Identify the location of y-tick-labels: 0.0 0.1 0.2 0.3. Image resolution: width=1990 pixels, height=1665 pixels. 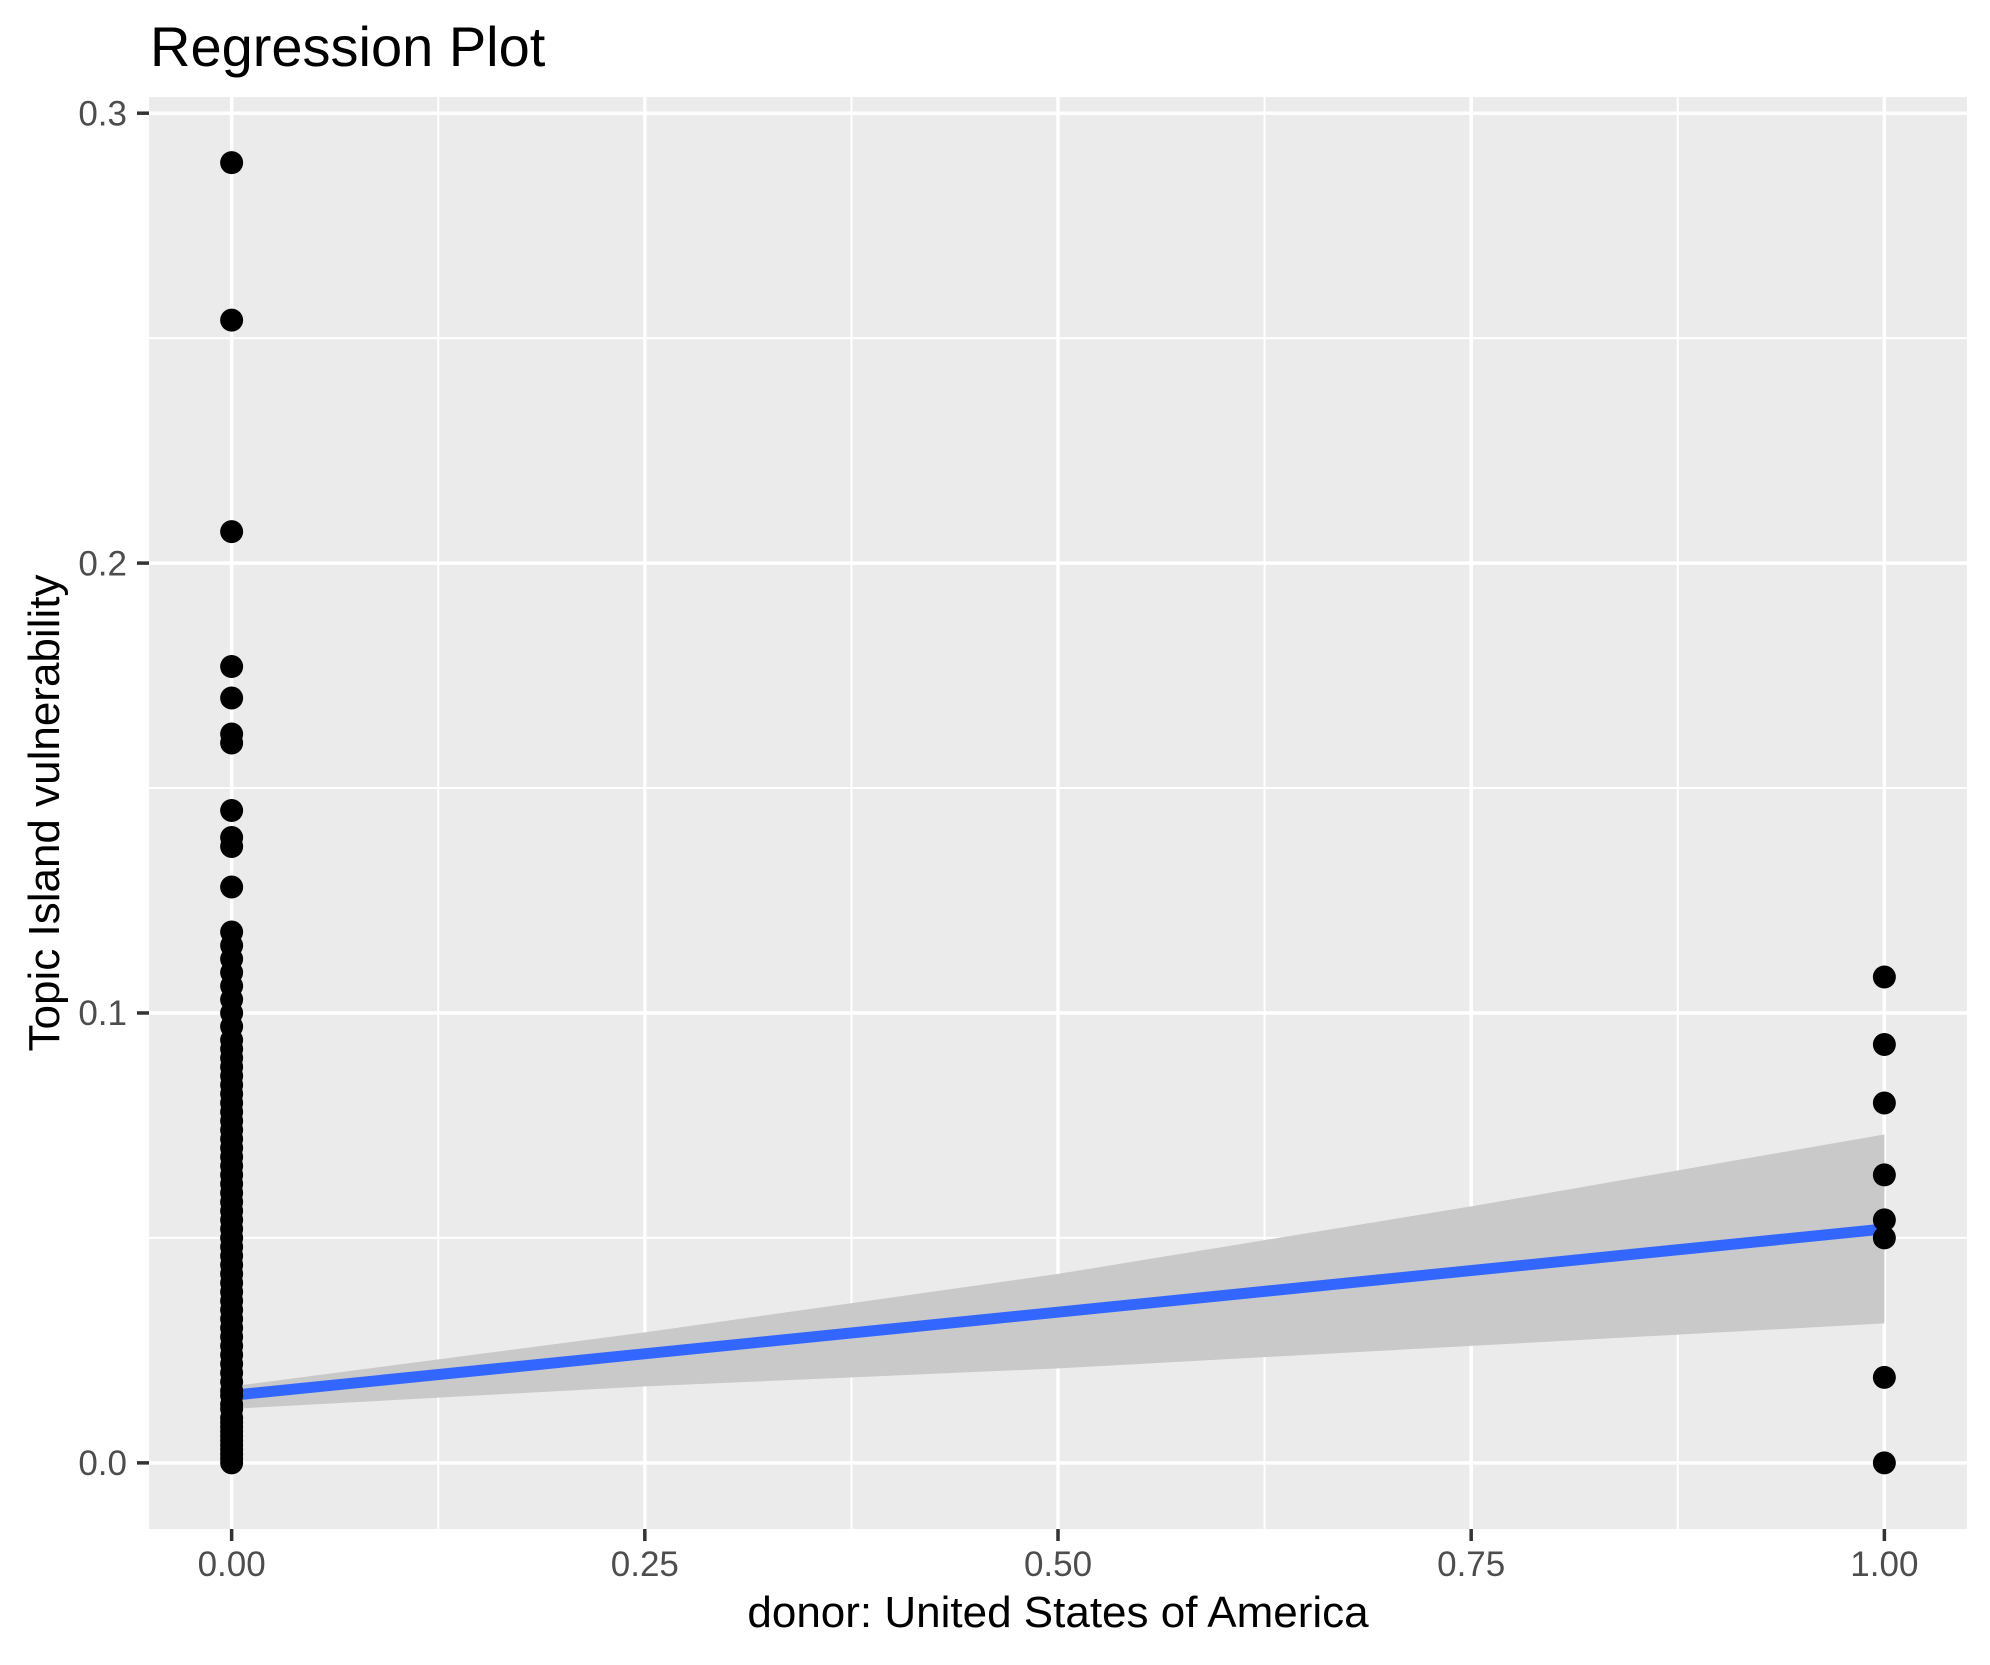
(102, 788).